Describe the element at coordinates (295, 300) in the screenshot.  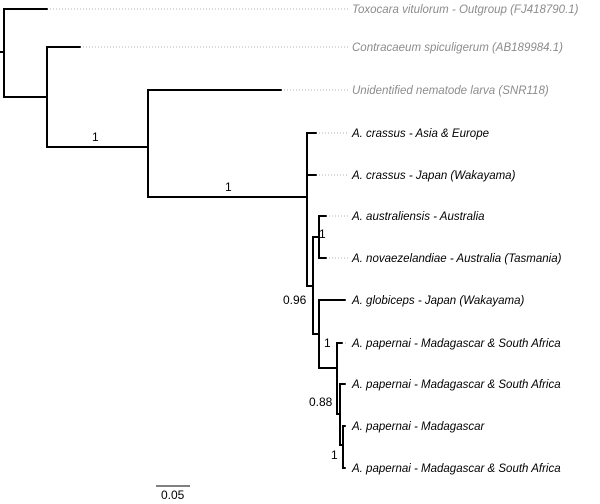
I see `support-value: 0.96` at that location.